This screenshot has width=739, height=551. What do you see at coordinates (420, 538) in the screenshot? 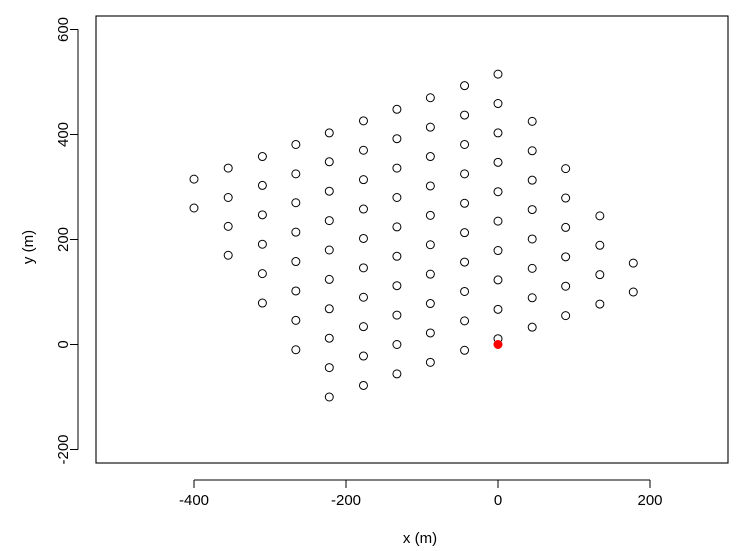
I see `x-axis-label: x (m)` at bounding box center [420, 538].